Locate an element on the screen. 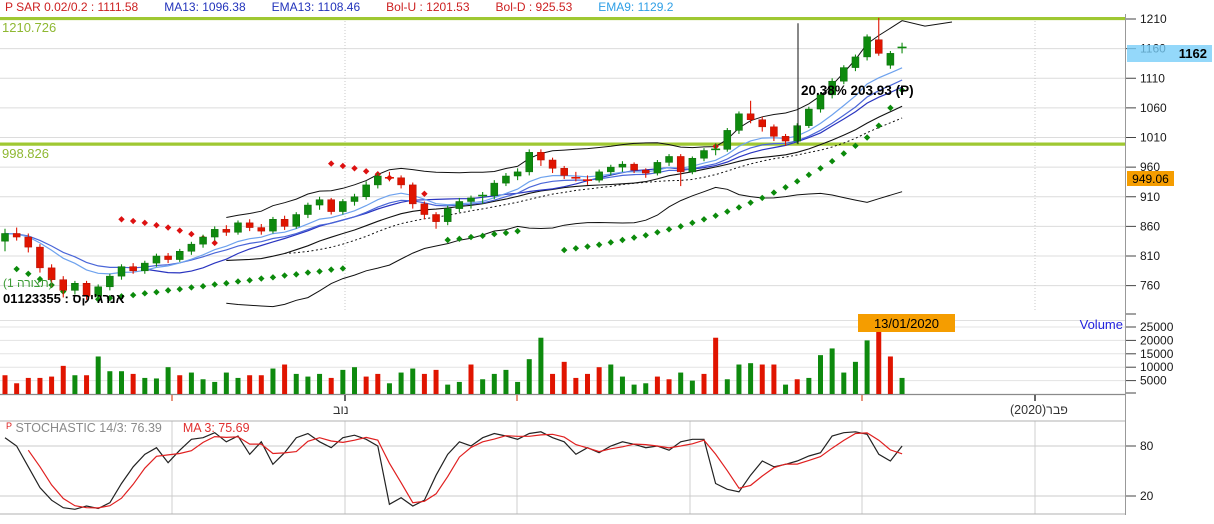 Image resolution: width=1214 pixels, height=524 pixels. price-tick-label: 960 is located at coordinates (1150, 167).